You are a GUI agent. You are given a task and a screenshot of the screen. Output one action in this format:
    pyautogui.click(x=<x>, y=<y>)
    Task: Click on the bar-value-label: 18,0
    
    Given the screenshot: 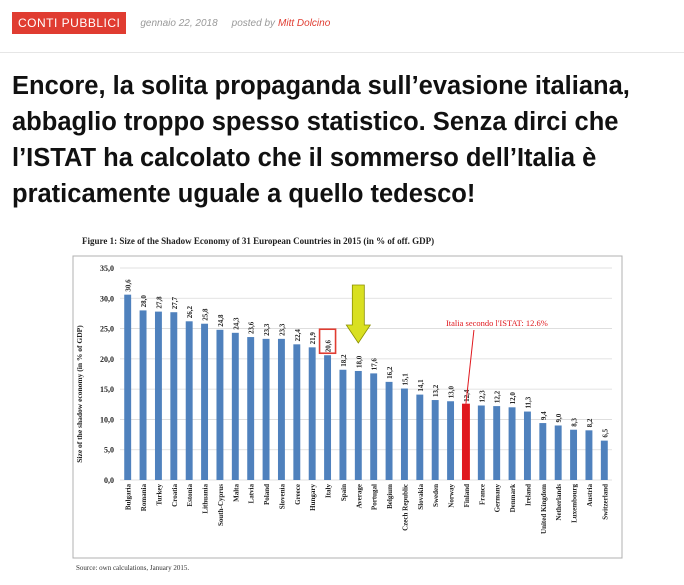 What is the action you would take?
    pyautogui.click(x=359, y=361)
    